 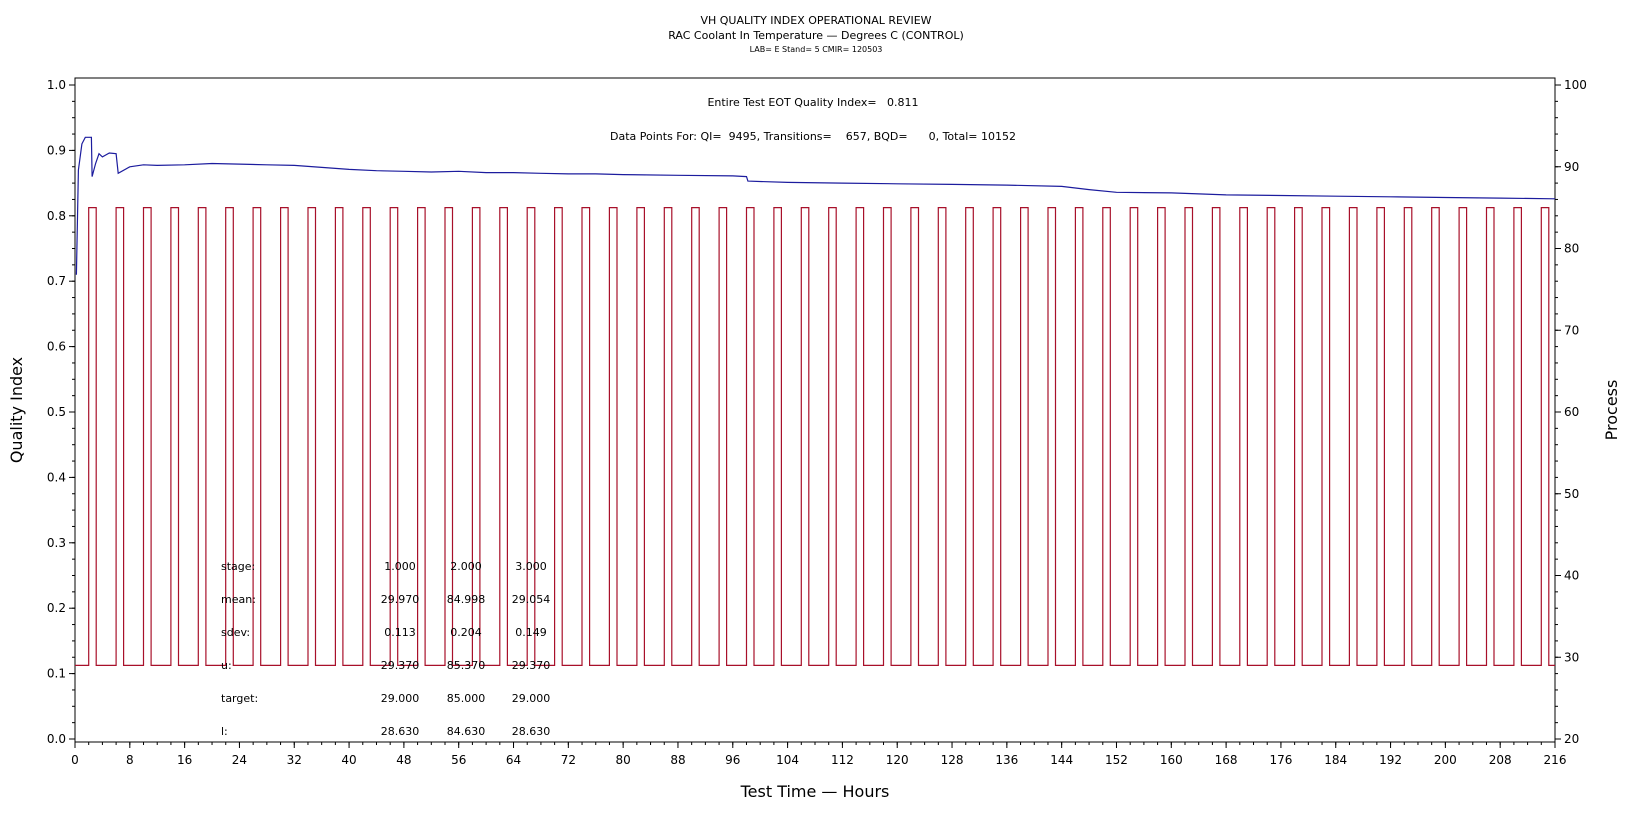 What do you see at coordinates (56, 412) in the screenshot?
I see `y-tick-label: 0.5` at bounding box center [56, 412].